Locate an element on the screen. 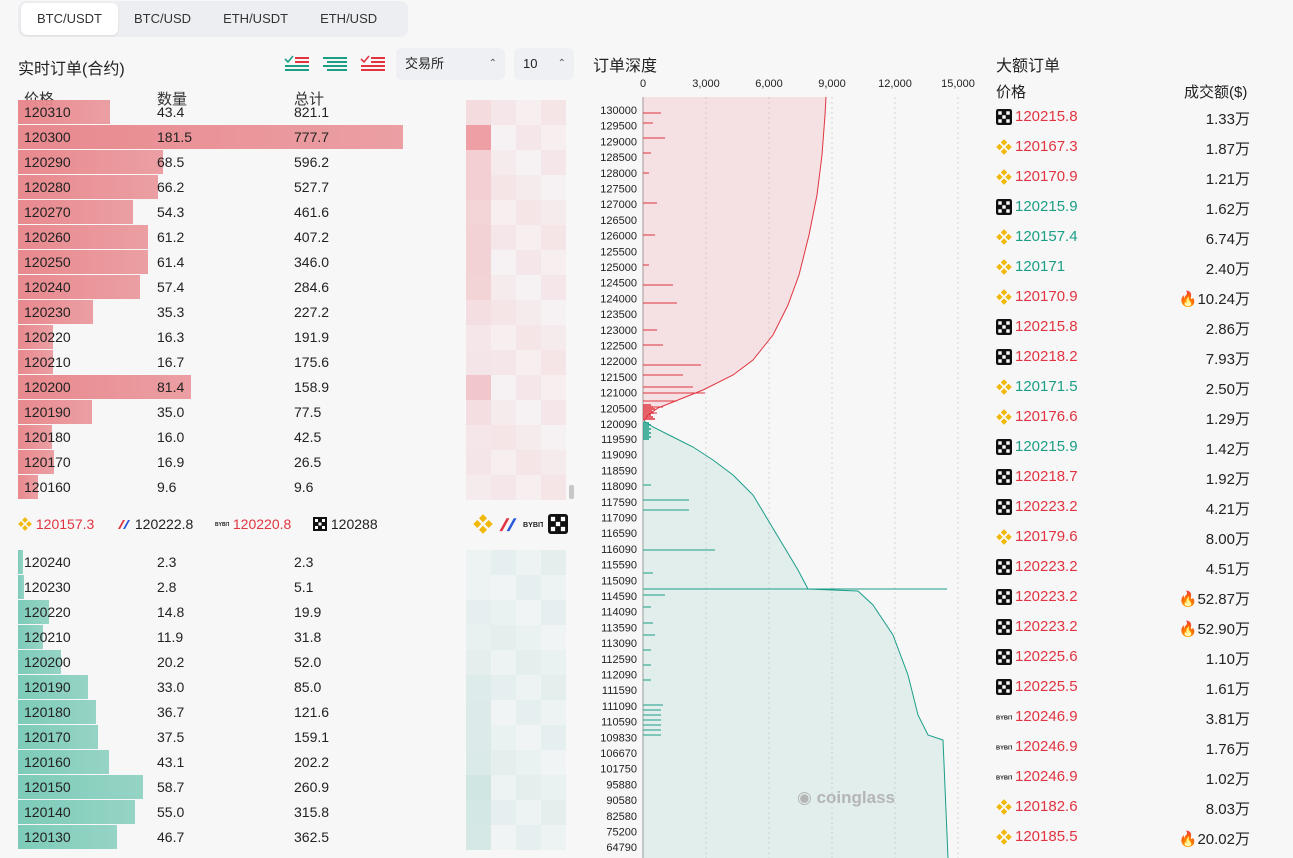 The height and width of the screenshot is (858, 1293). ask-row: 120290 68.5 596.2 is located at coordinates (295, 162).